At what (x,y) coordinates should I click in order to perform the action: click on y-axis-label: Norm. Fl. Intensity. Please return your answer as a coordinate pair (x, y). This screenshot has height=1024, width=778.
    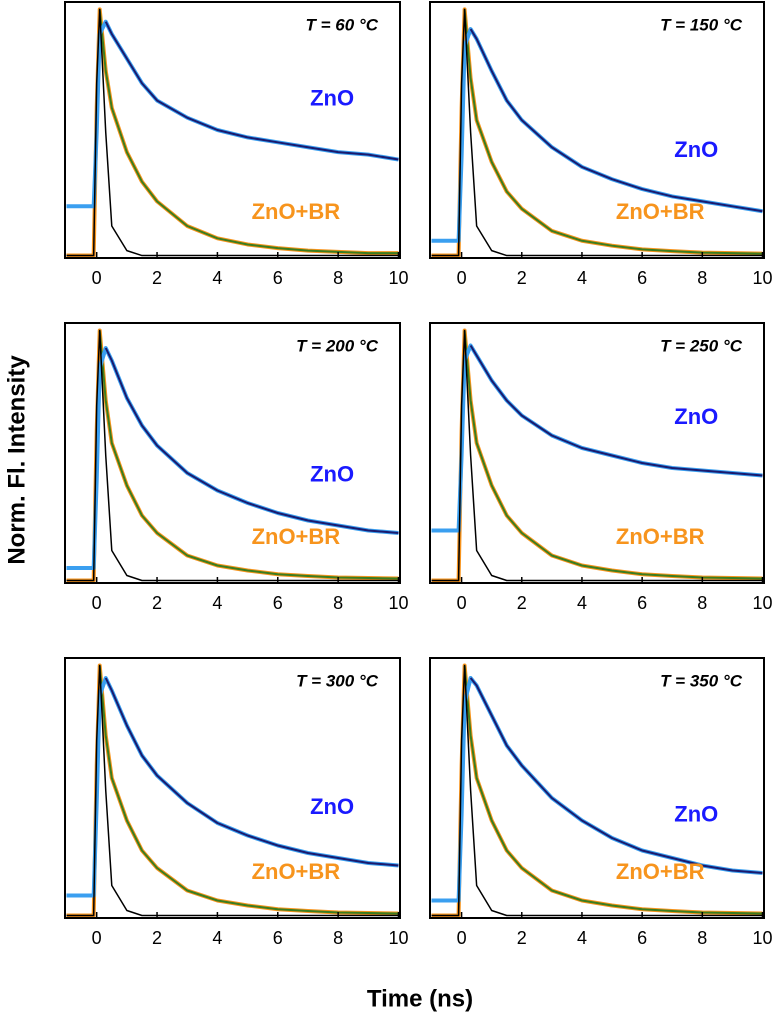
    Looking at the image, I should click on (16, 460).